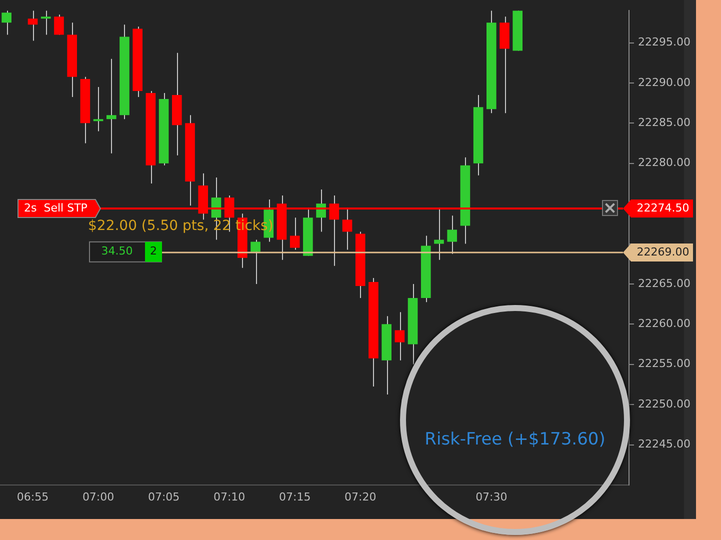  I want to click on x-tick-label: 06:55, so click(32, 497).